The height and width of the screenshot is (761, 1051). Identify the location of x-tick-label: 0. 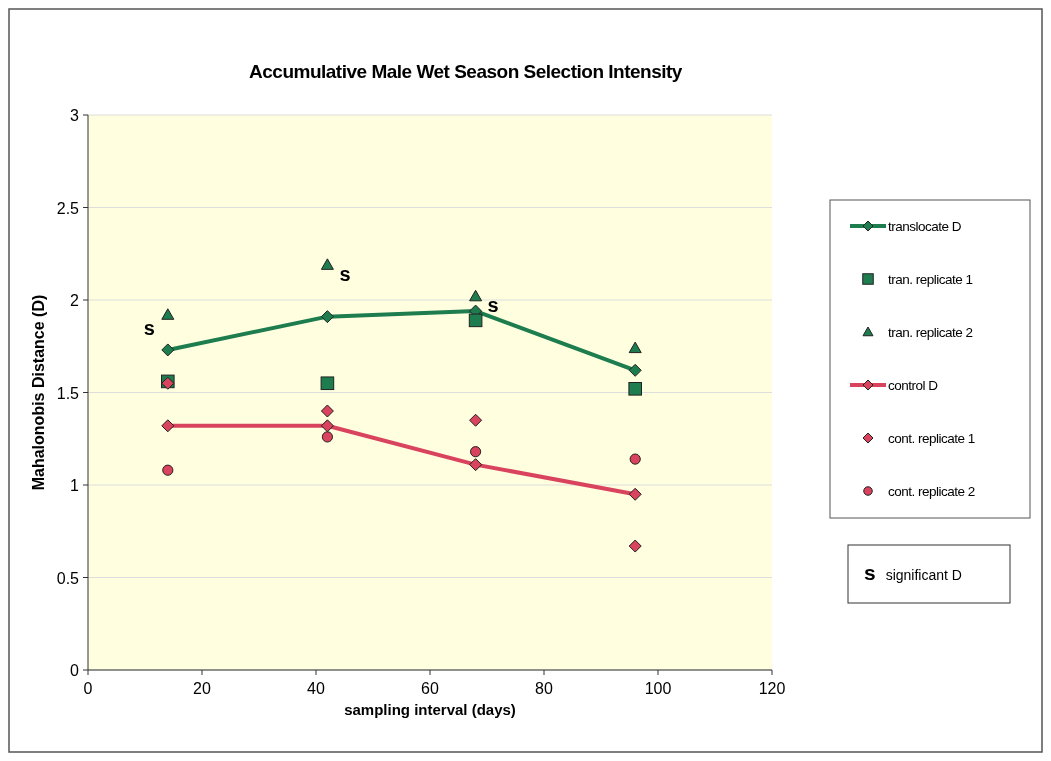
(88, 688).